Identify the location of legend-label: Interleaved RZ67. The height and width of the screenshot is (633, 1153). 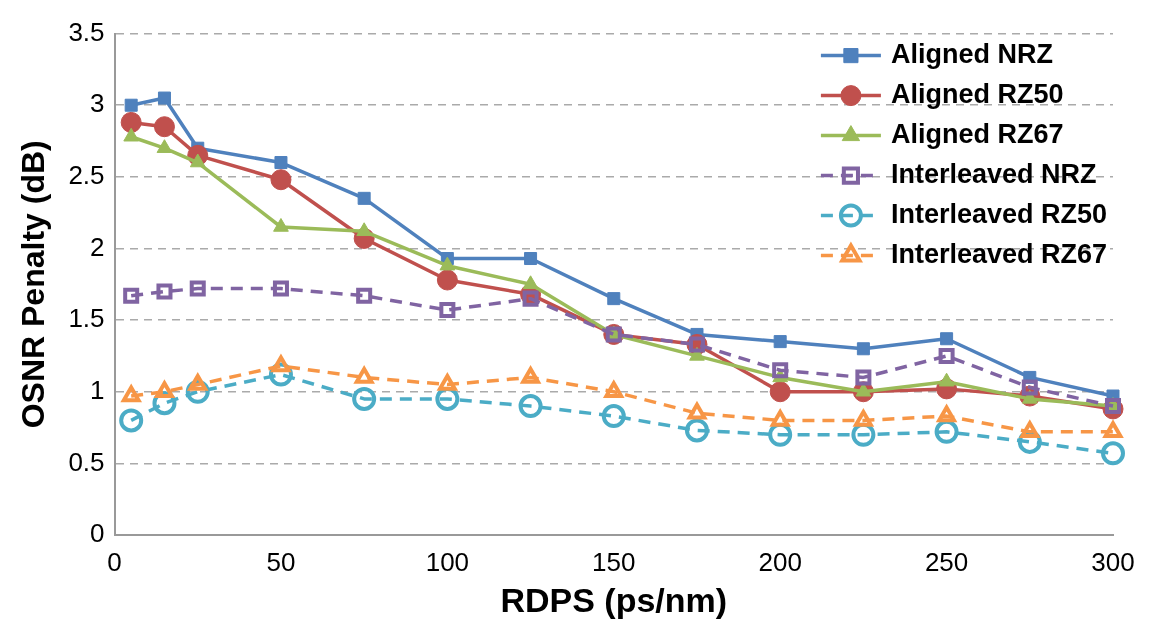
(998, 254).